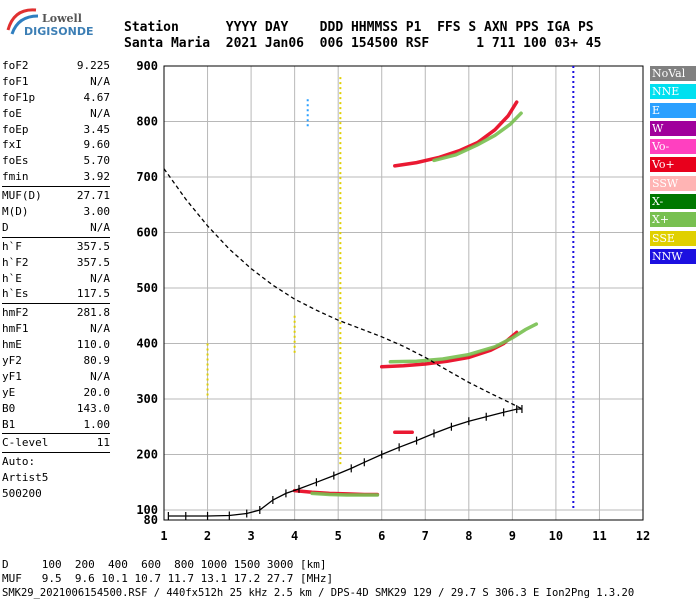 The width and height of the screenshot is (700, 600). What do you see at coordinates (56, 82) in the screenshot?
I see `param-row: foF1 N/A` at bounding box center [56, 82].